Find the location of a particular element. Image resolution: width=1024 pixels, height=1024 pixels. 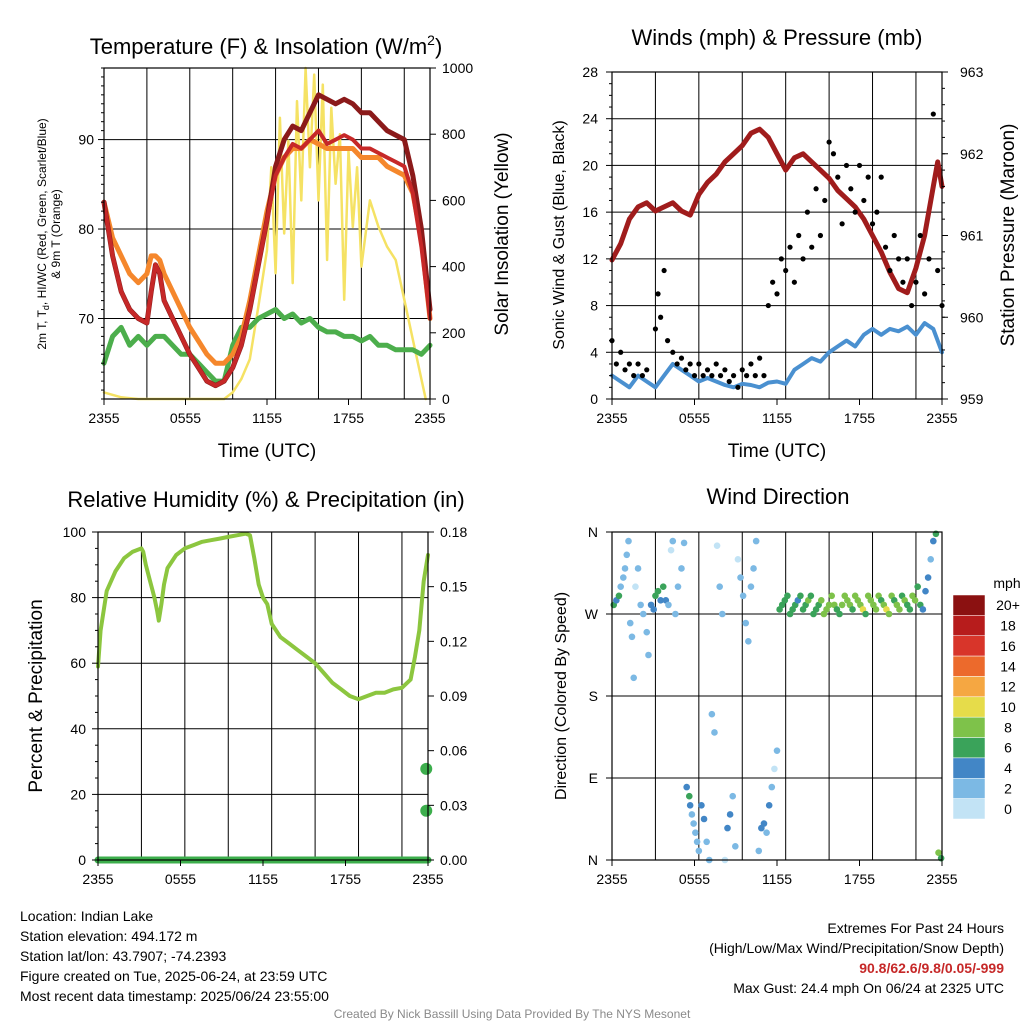

rh-xtick-label-2: 1155 is located at coordinates (263, 879).